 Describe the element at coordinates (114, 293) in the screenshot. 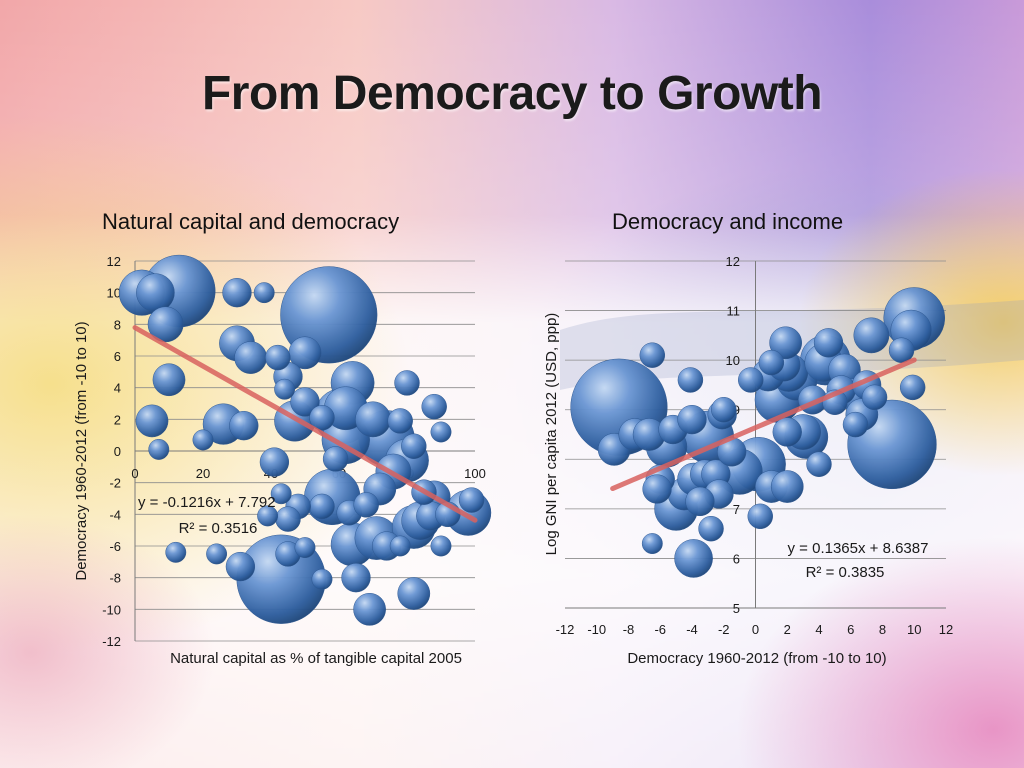

I see `left-y-tick-label: 10` at that location.